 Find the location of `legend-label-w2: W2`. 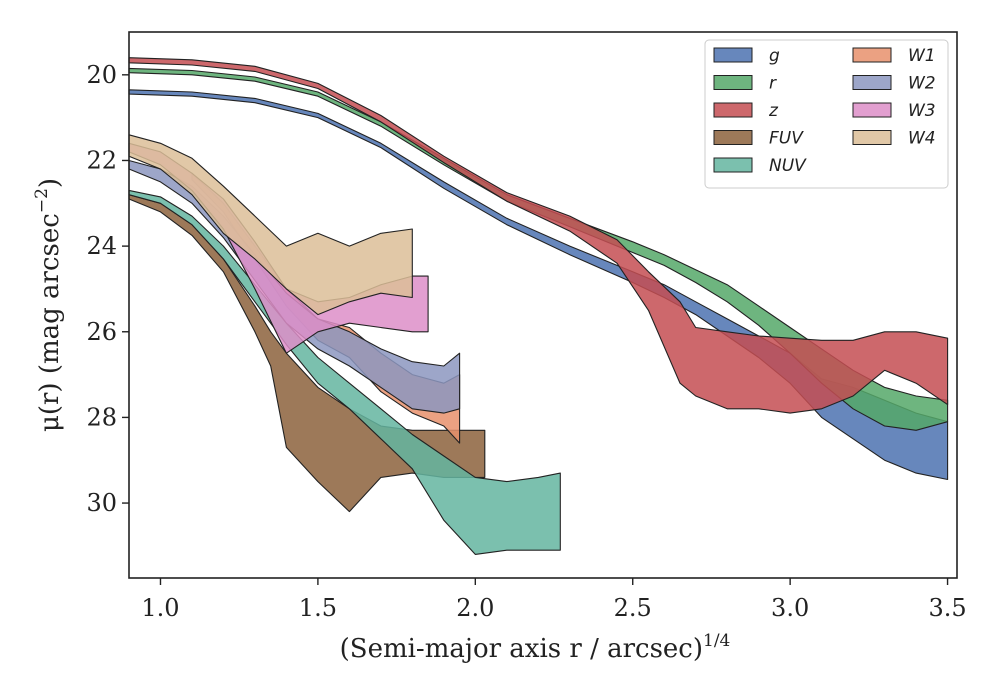

legend-label-w2: W2 is located at coordinates (922, 84).